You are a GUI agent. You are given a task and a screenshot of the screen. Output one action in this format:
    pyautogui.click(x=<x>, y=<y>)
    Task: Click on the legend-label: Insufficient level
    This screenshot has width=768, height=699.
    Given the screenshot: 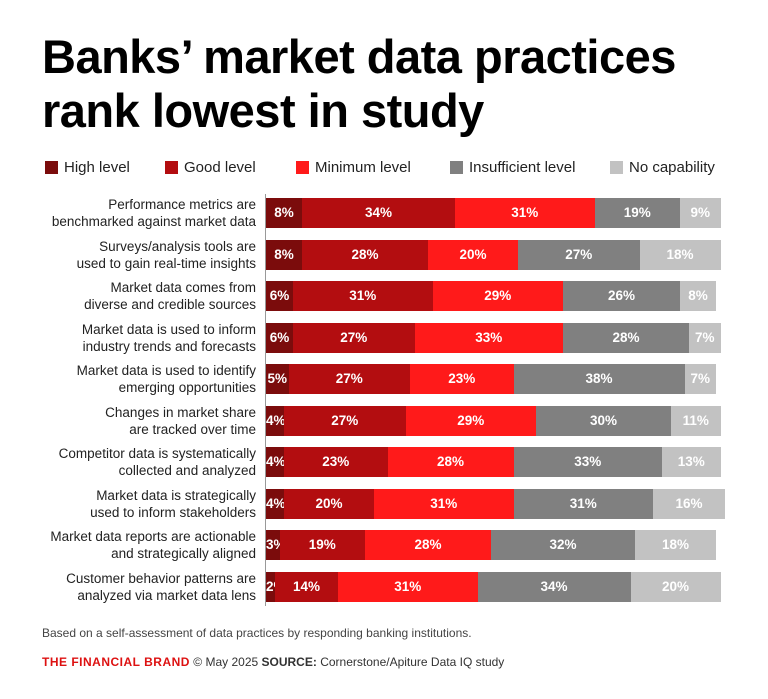 What is the action you would take?
    pyautogui.click(x=522, y=167)
    